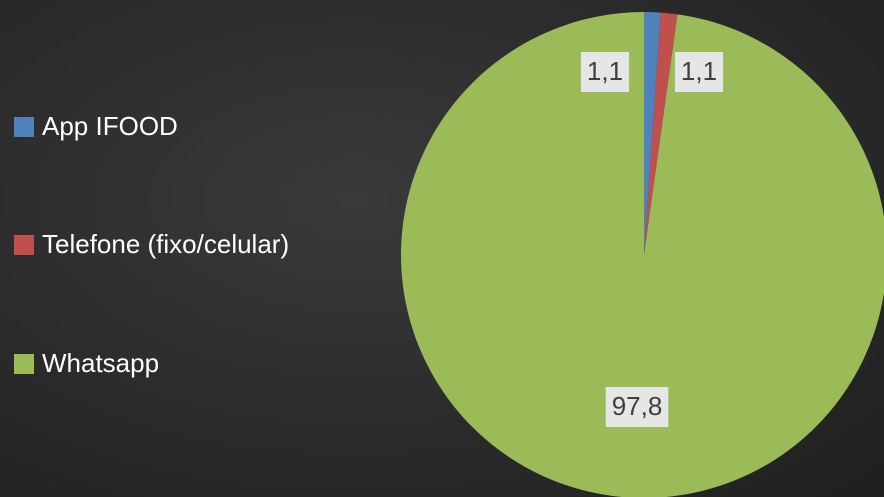 This screenshot has width=884, height=497. I want to click on legend-label: Whatsapp, so click(100, 363).